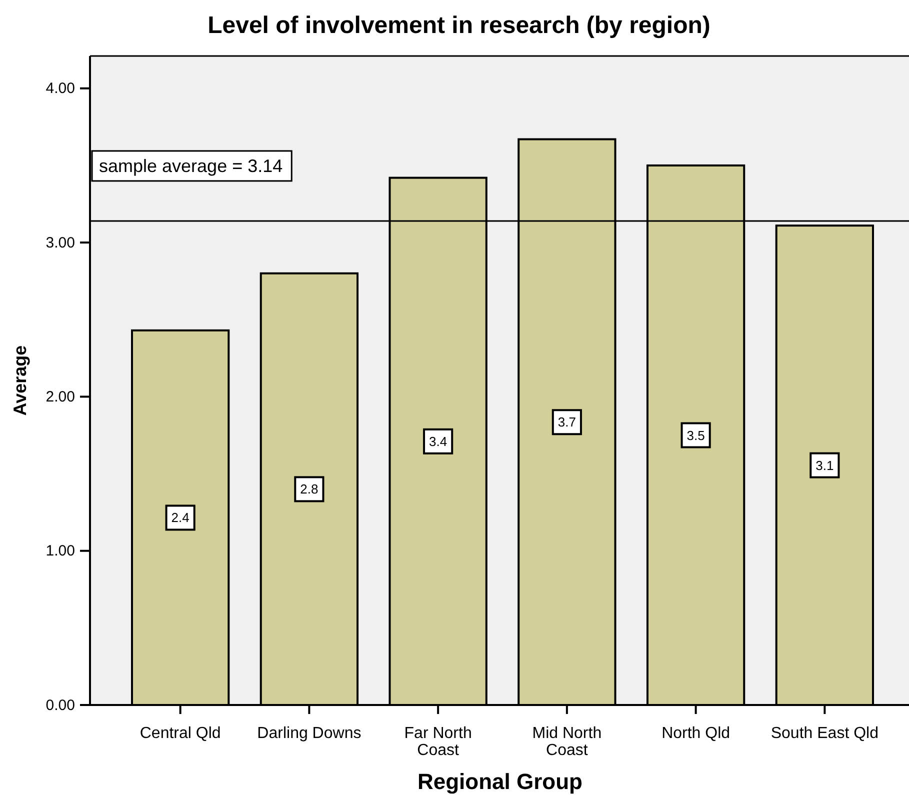  What do you see at coordinates (825, 465) in the screenshot?
I see `data-label: 3.1` at bounding box center [825, 465].